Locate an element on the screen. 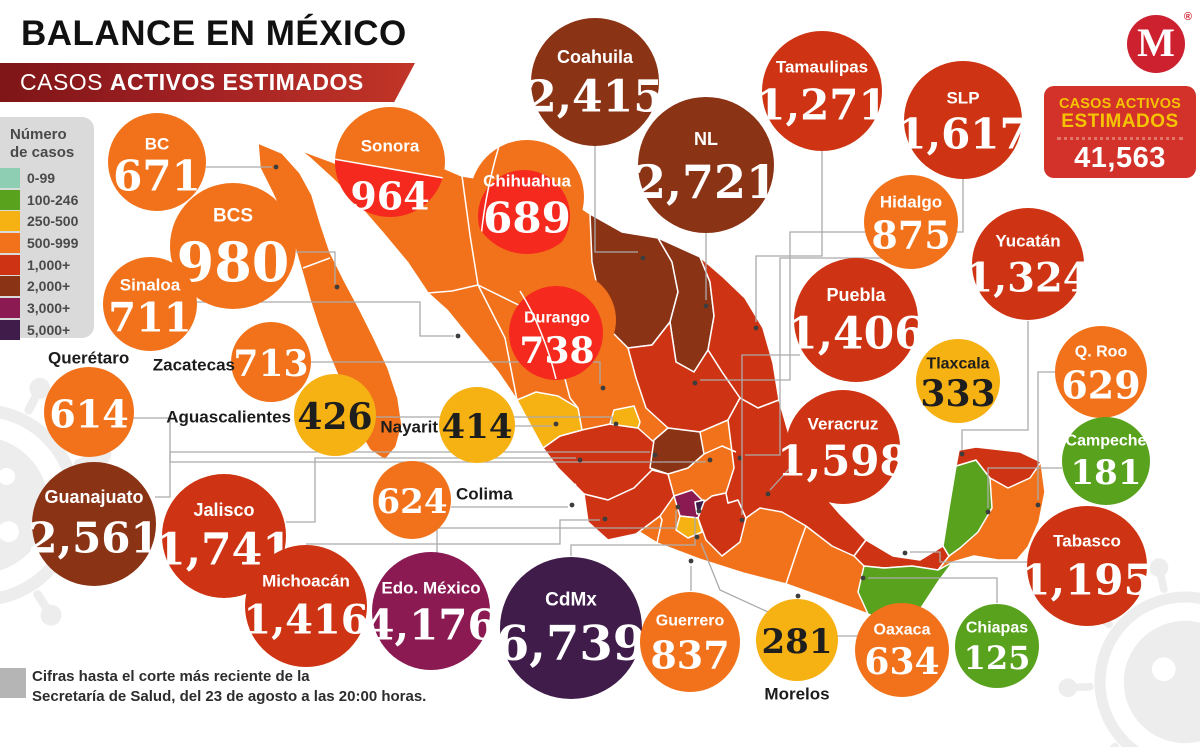  map-marker-dot-colima is located at coordinates (572, 505).